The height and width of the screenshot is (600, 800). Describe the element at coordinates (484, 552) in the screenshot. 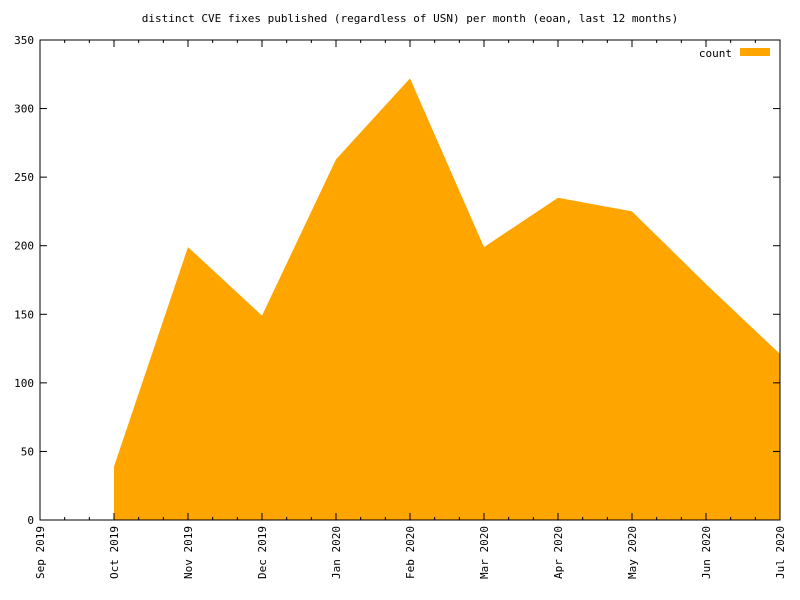

I see `x-tick-label: Mar 2020` at that location.